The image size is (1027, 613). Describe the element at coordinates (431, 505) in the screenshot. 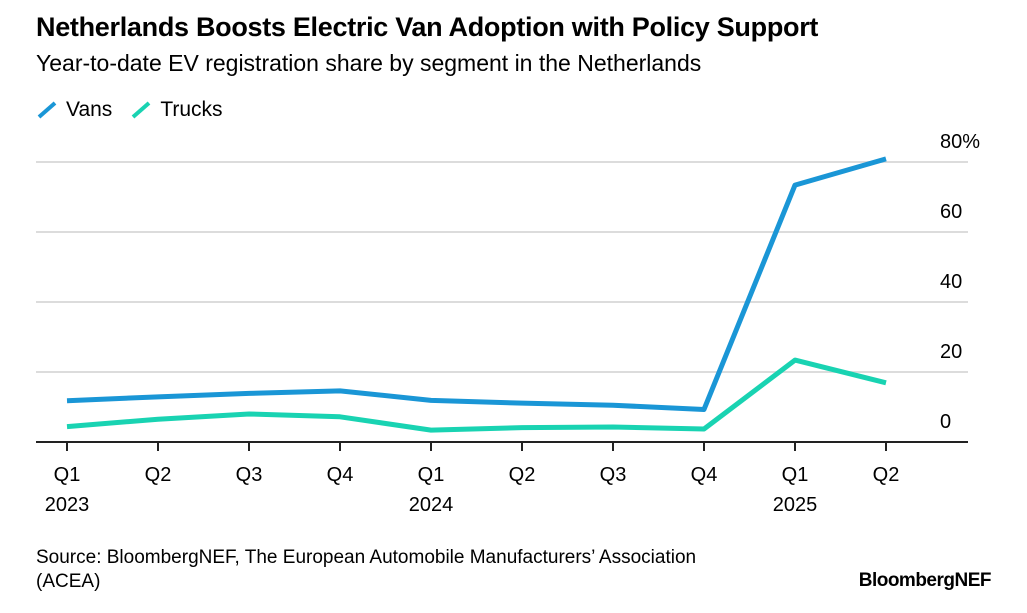

I see `x-tick-year-label: 2024` at that location.